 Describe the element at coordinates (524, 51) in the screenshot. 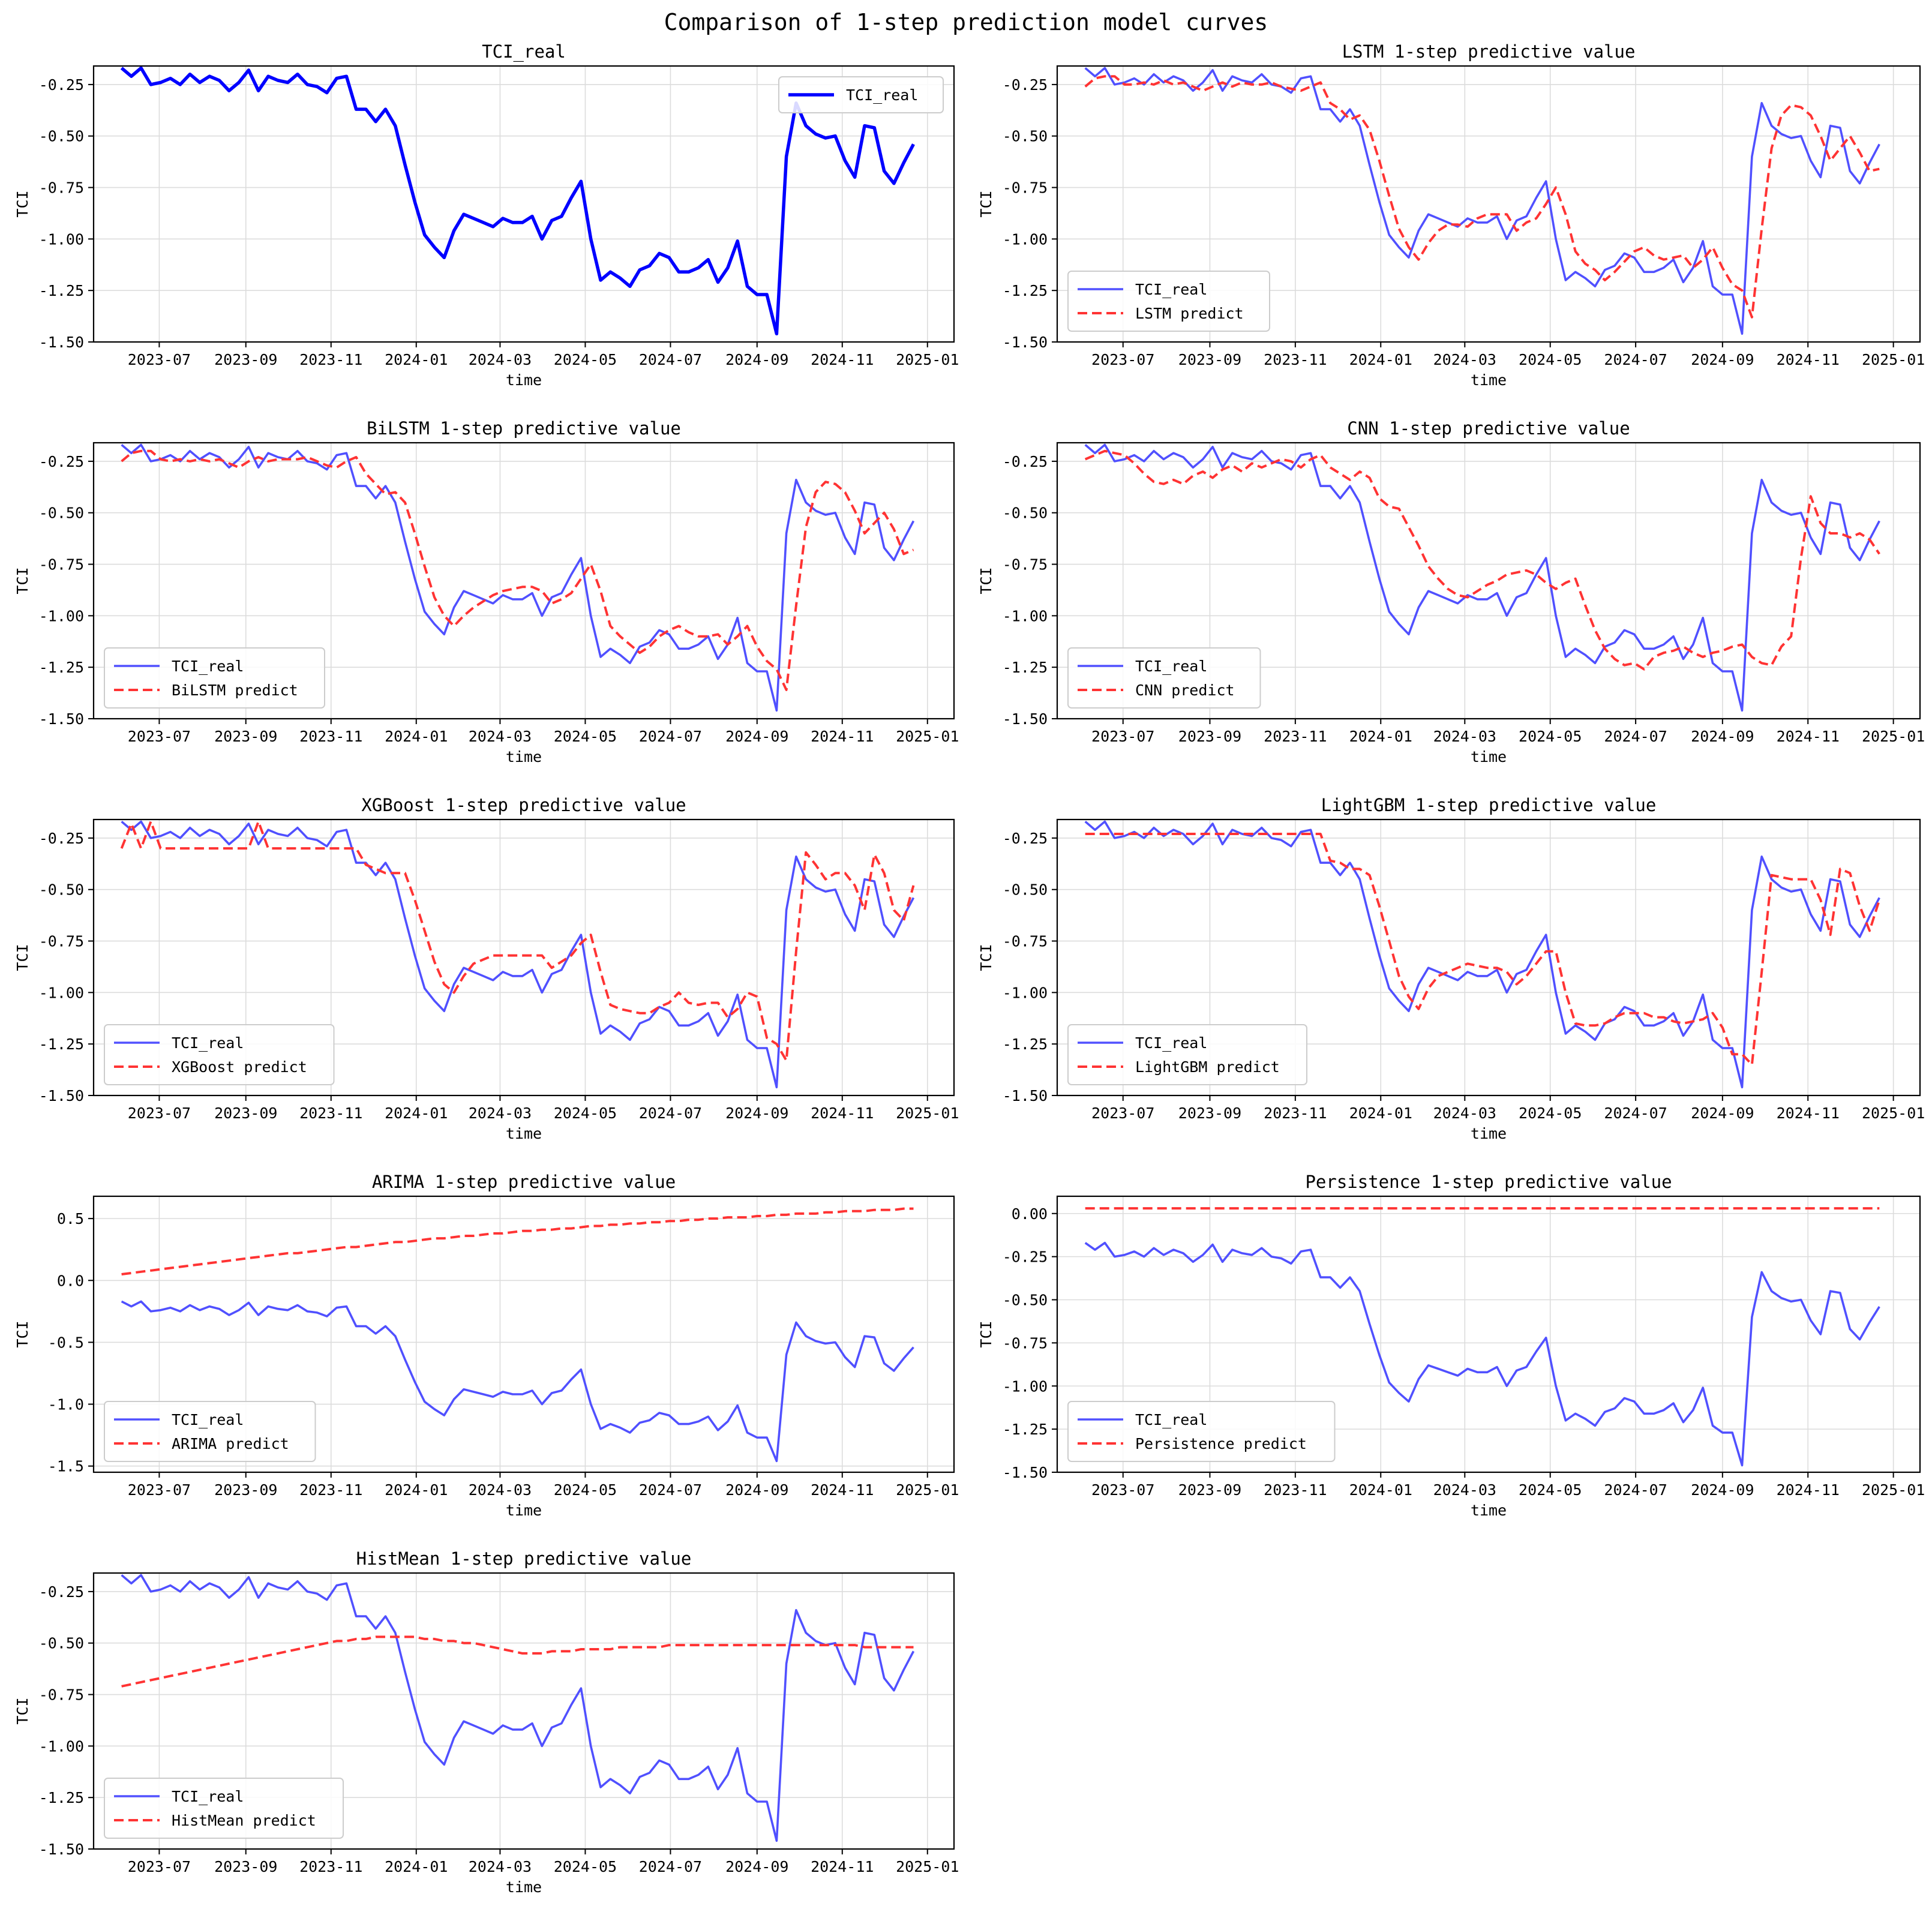

I see `subplot-title: TCI_real` at that location.